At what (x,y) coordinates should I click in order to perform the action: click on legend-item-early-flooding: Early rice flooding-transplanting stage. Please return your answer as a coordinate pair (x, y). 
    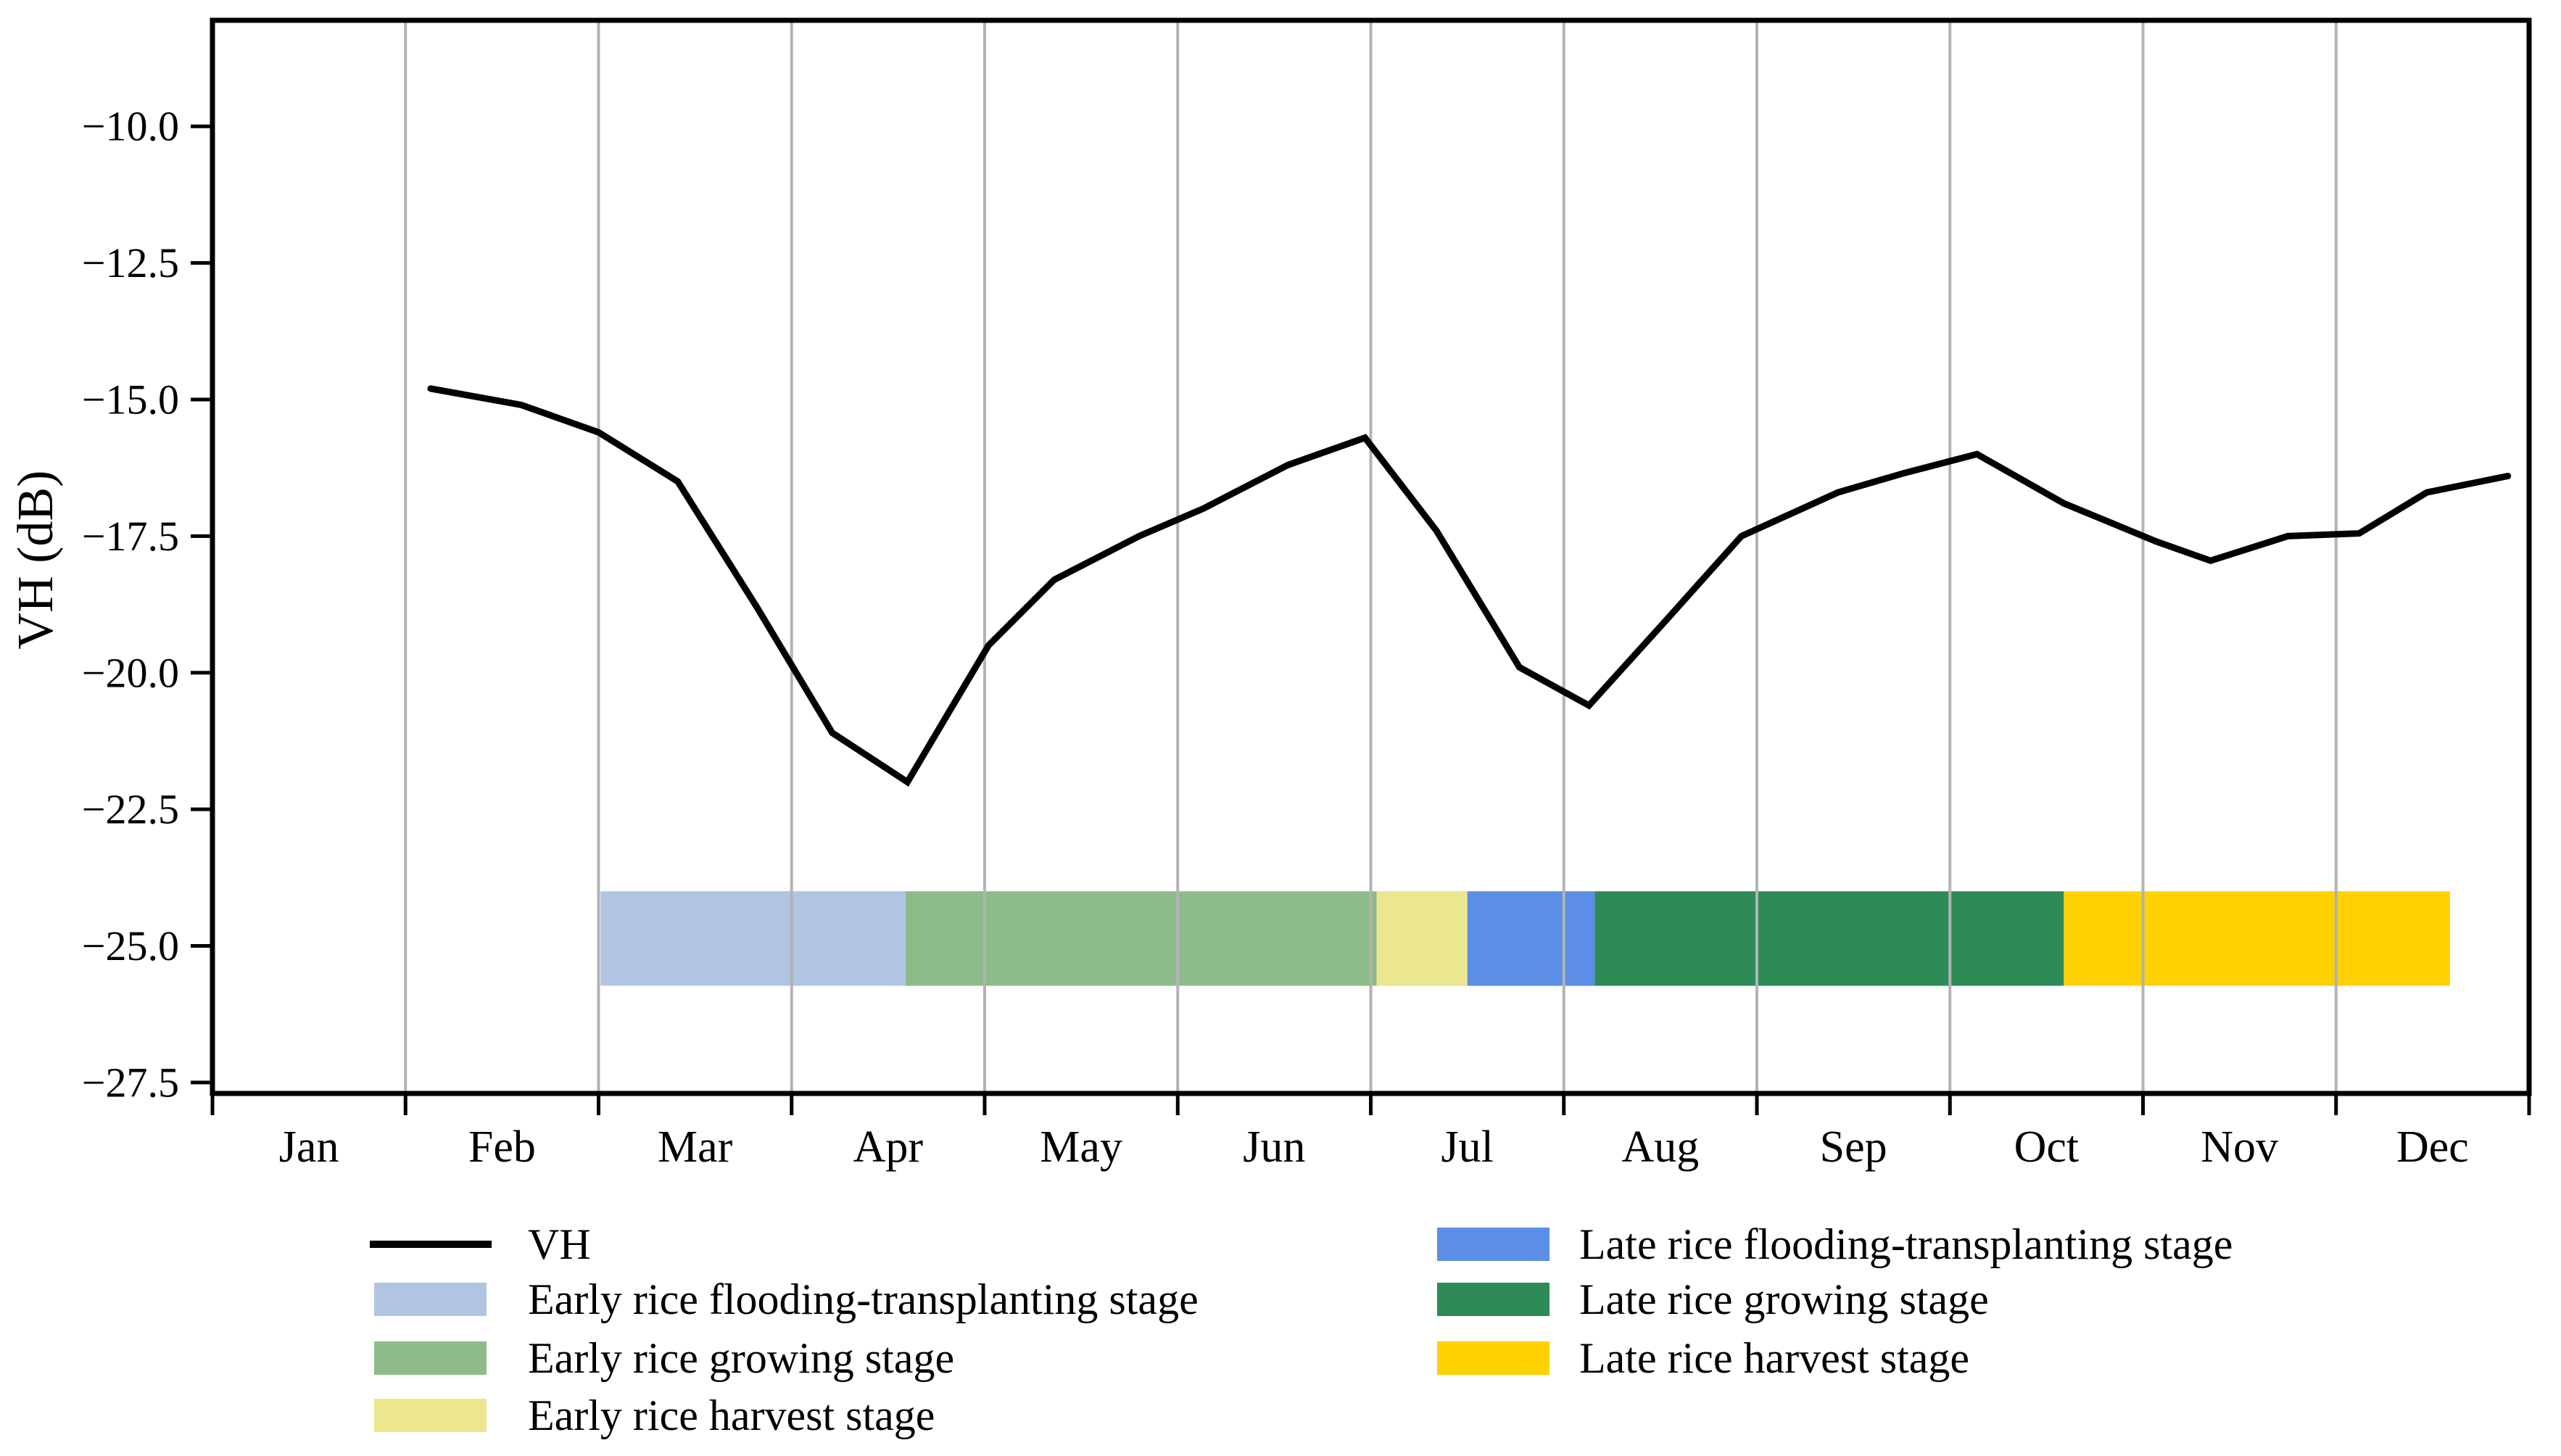
    Looking at the image, I should click on (786, 1299).